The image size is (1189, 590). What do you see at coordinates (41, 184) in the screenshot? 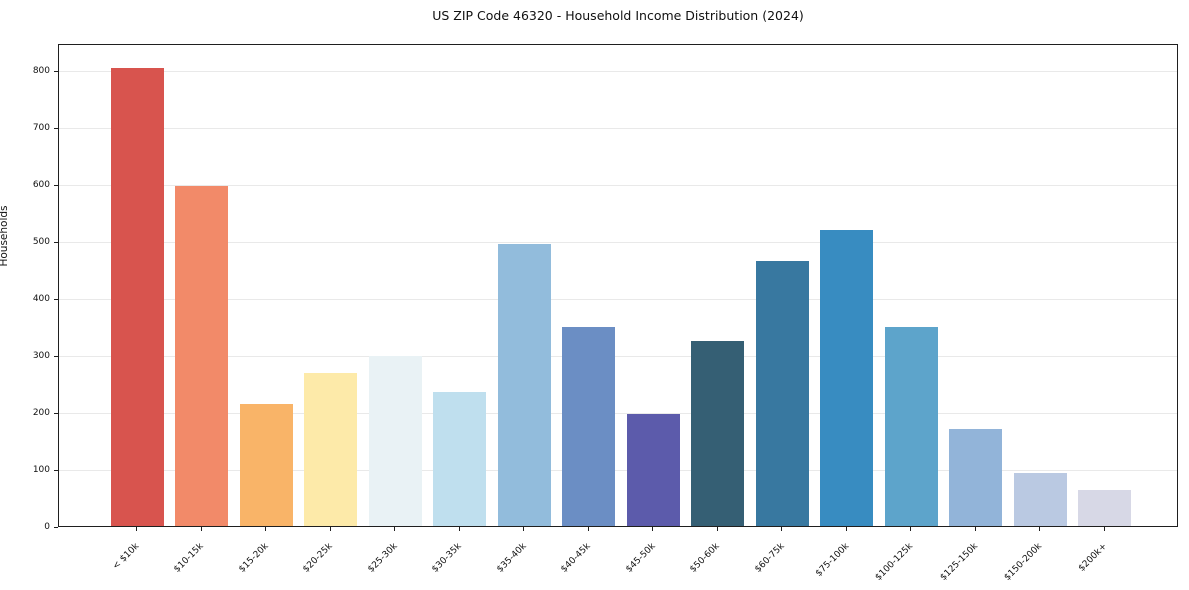
I see `y-tick-label: 600` at bounding box center [41, 184].